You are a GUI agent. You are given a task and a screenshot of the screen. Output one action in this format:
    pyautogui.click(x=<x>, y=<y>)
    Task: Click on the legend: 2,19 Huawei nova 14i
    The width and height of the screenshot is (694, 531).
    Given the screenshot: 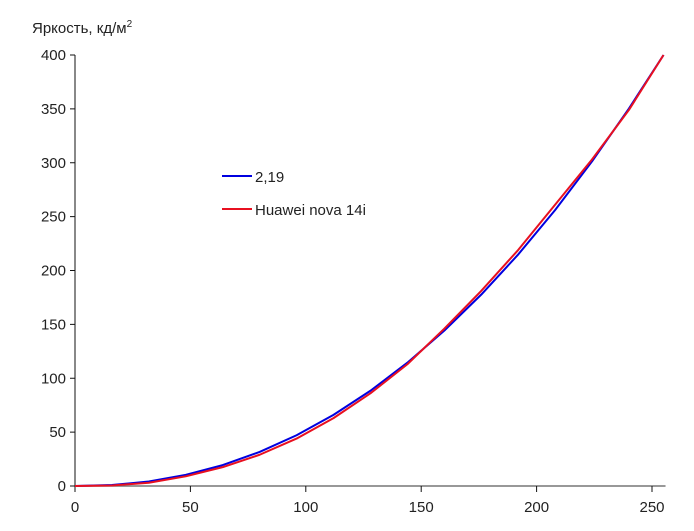 What is the action you would take?
    pyautogui.click(x=294, y=194)
    